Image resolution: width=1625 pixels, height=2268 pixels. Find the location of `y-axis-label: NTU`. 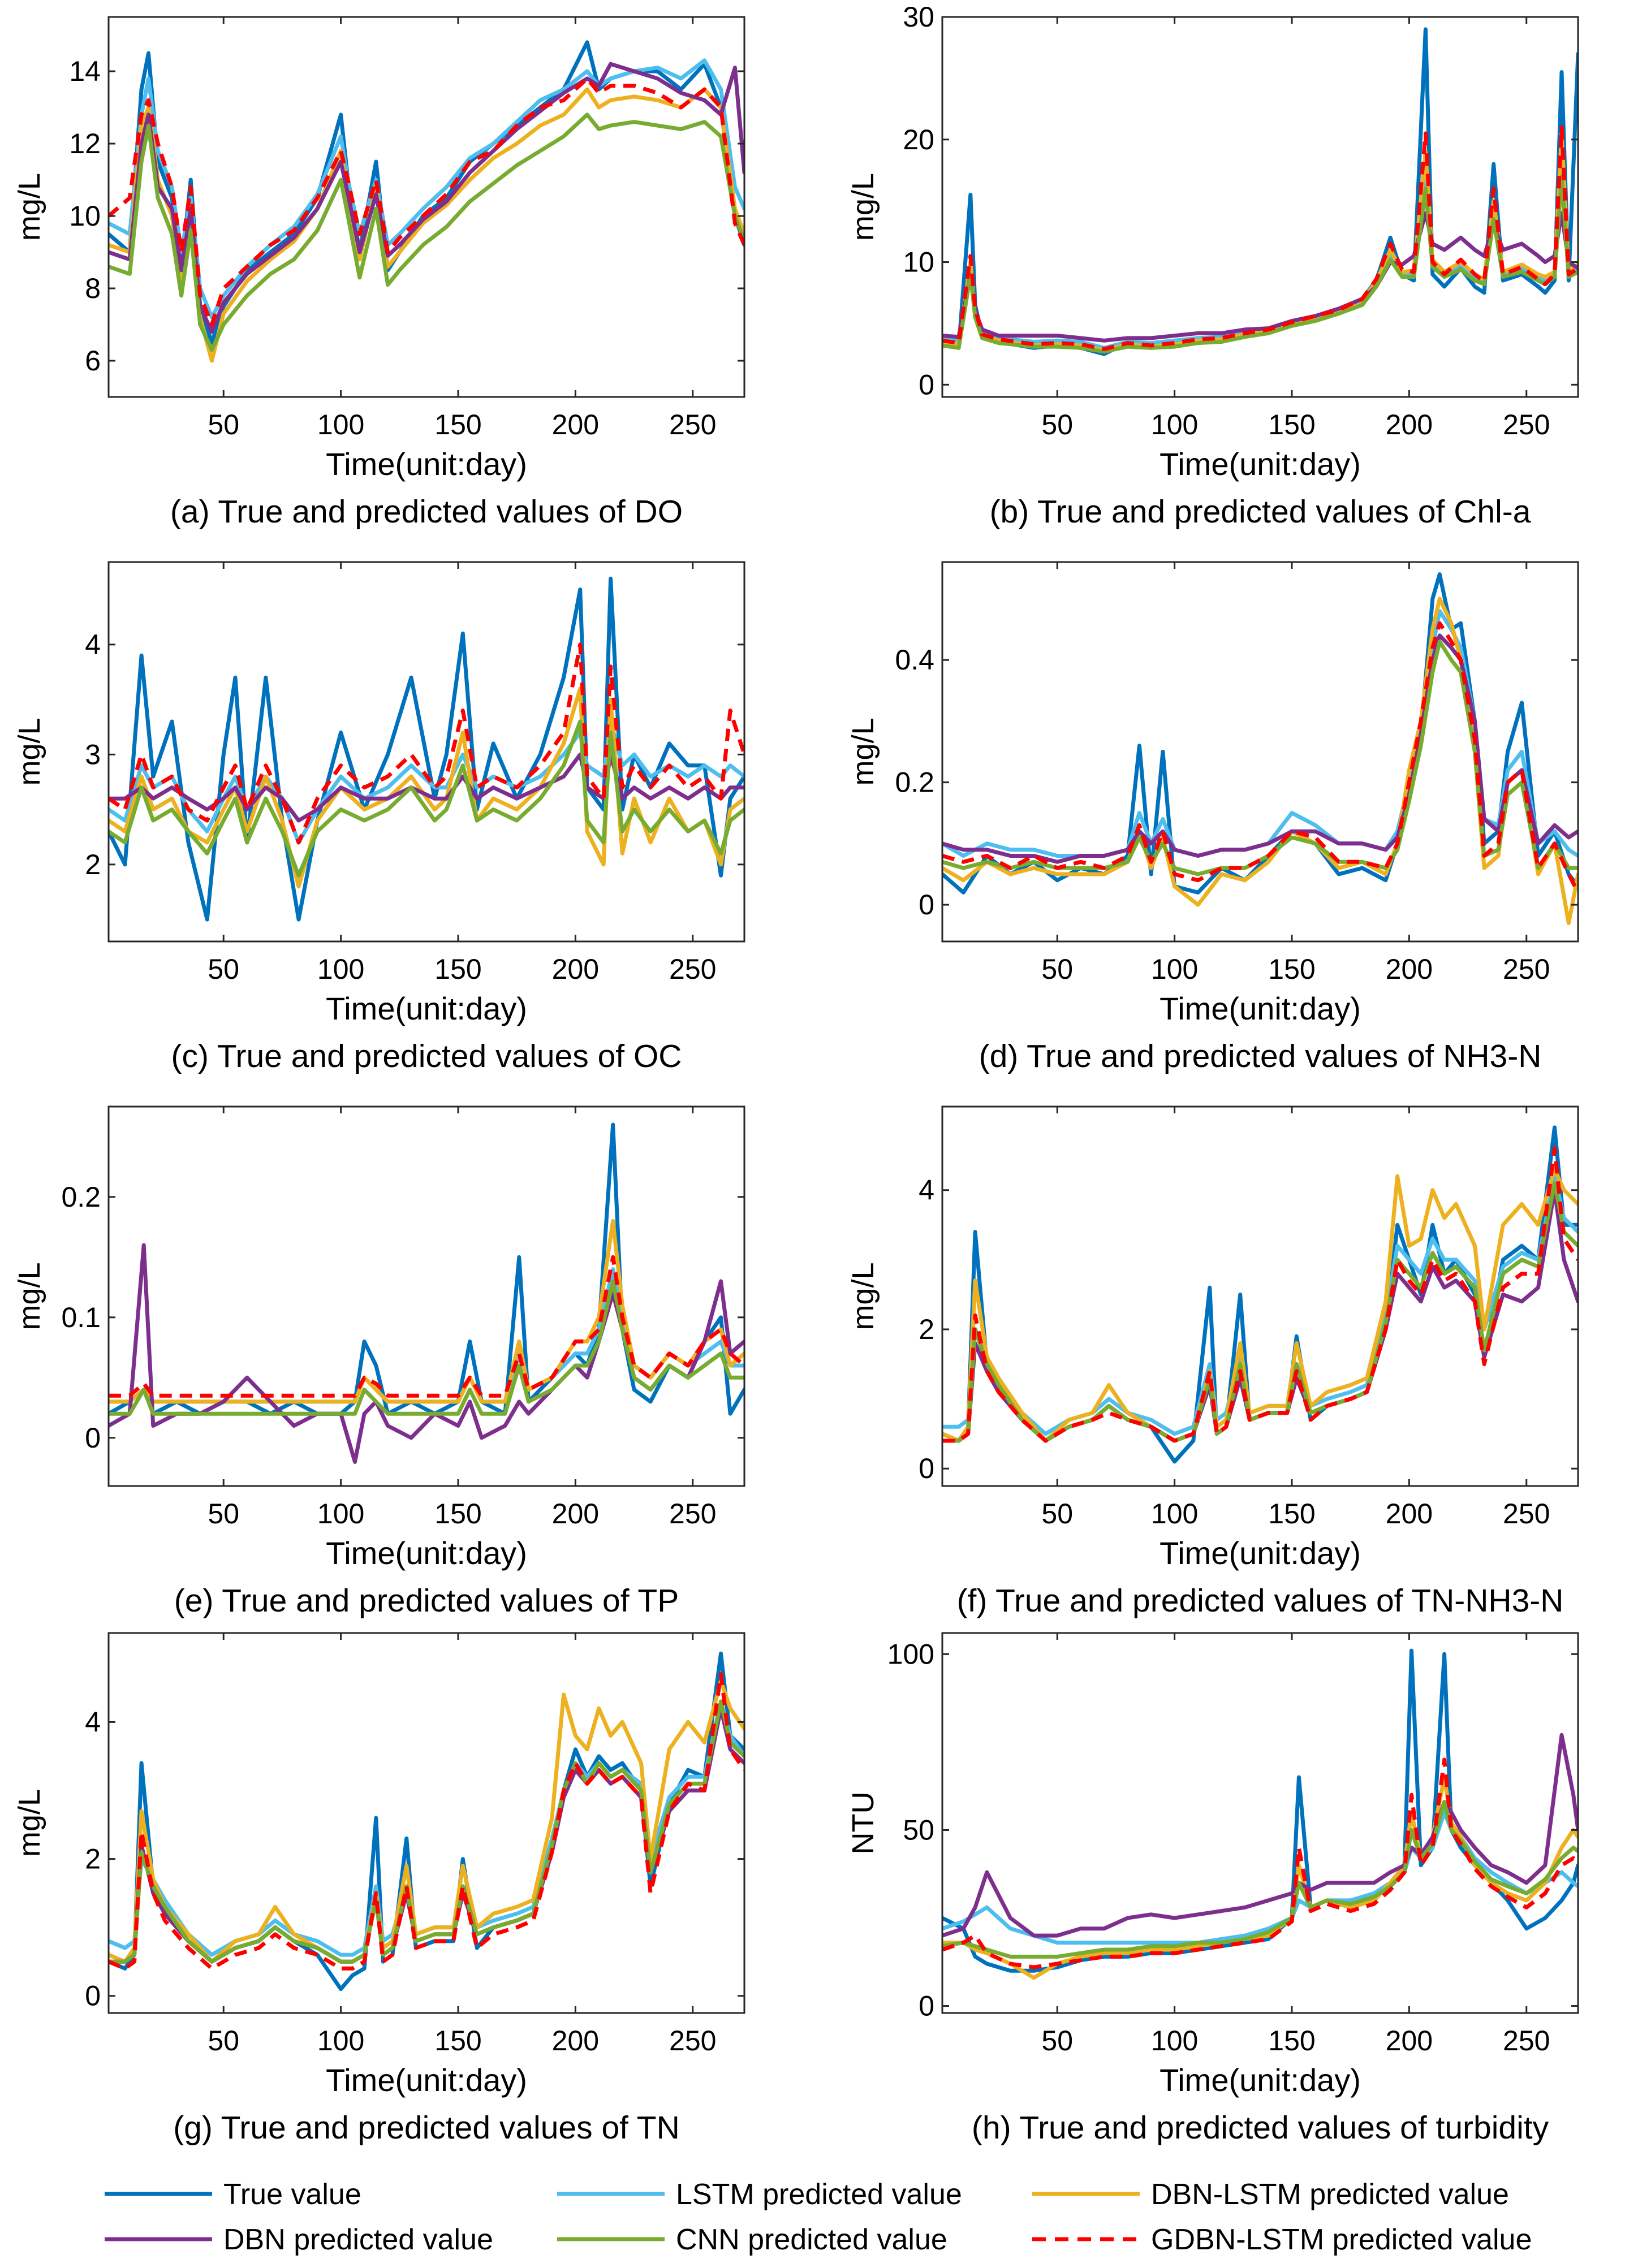

y-axis-label: NTU is located at coordinates (863, 1824).